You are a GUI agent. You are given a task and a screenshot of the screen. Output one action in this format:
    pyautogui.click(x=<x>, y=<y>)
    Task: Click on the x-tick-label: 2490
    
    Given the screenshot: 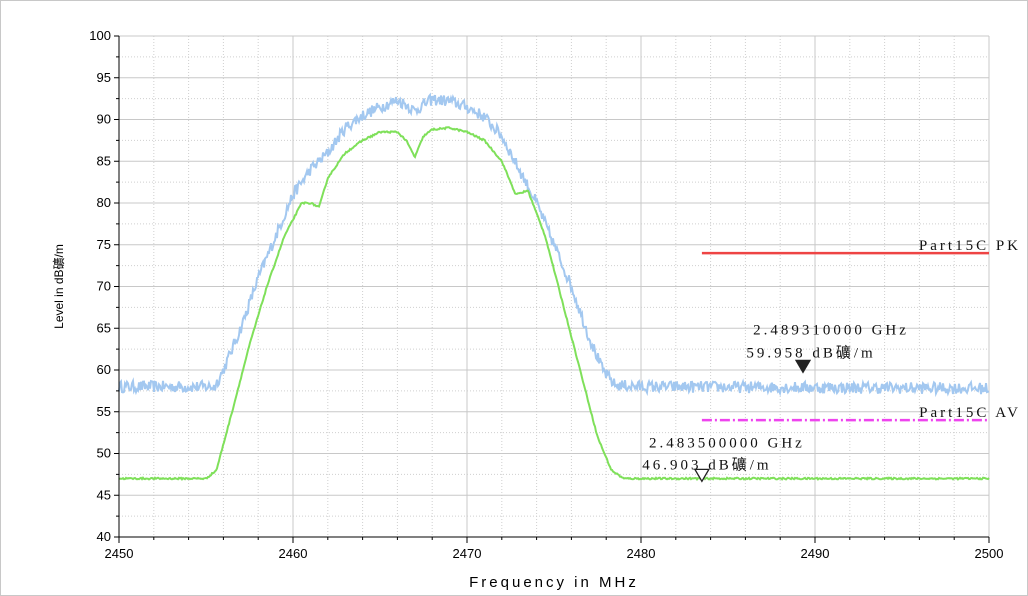 What is the action you would take?
    pyautogui.click(x=815, y=553)
    